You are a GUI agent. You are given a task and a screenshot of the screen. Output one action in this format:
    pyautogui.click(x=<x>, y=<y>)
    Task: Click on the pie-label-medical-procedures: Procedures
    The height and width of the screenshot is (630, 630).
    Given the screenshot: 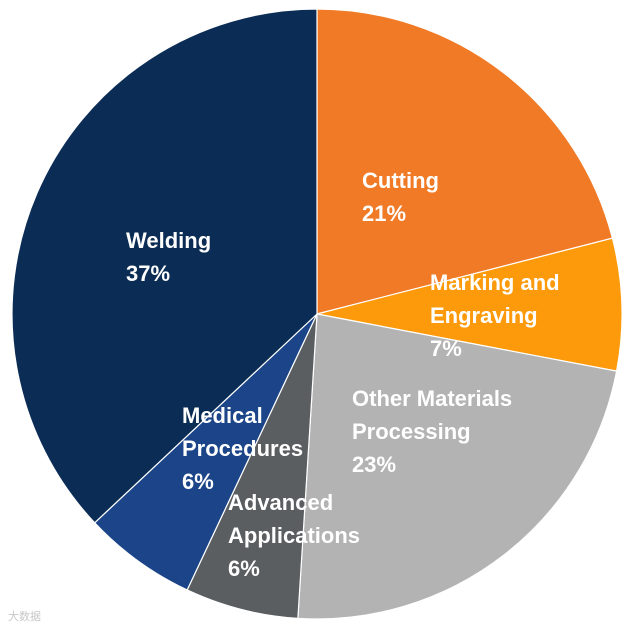 What is the action you would take?
    pyautogui.click(x=242, y=448)
    